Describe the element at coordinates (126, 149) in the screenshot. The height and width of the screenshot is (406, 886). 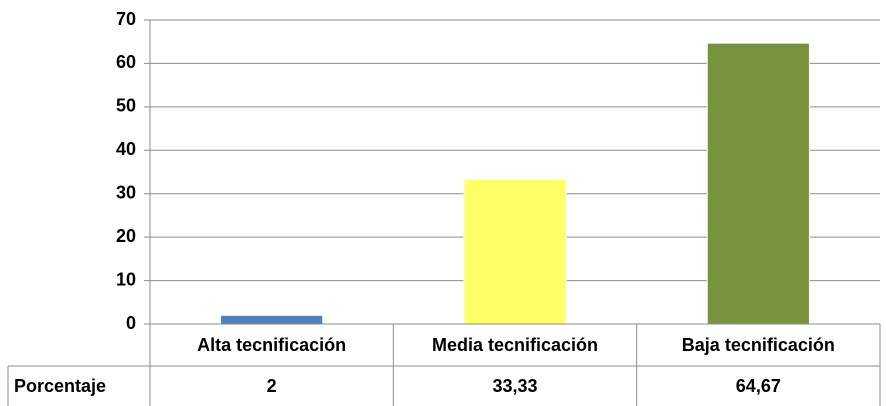
I see `y-tick-label: 40` at that location.